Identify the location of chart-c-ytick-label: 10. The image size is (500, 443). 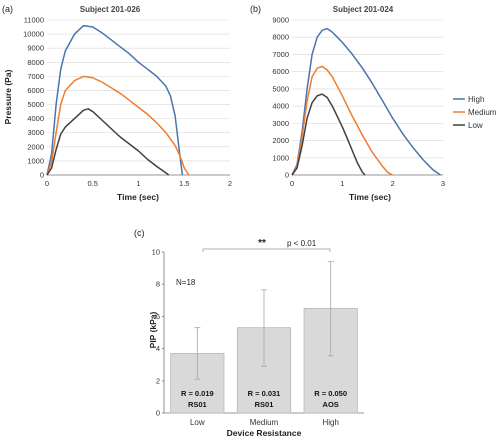
(156, 252).